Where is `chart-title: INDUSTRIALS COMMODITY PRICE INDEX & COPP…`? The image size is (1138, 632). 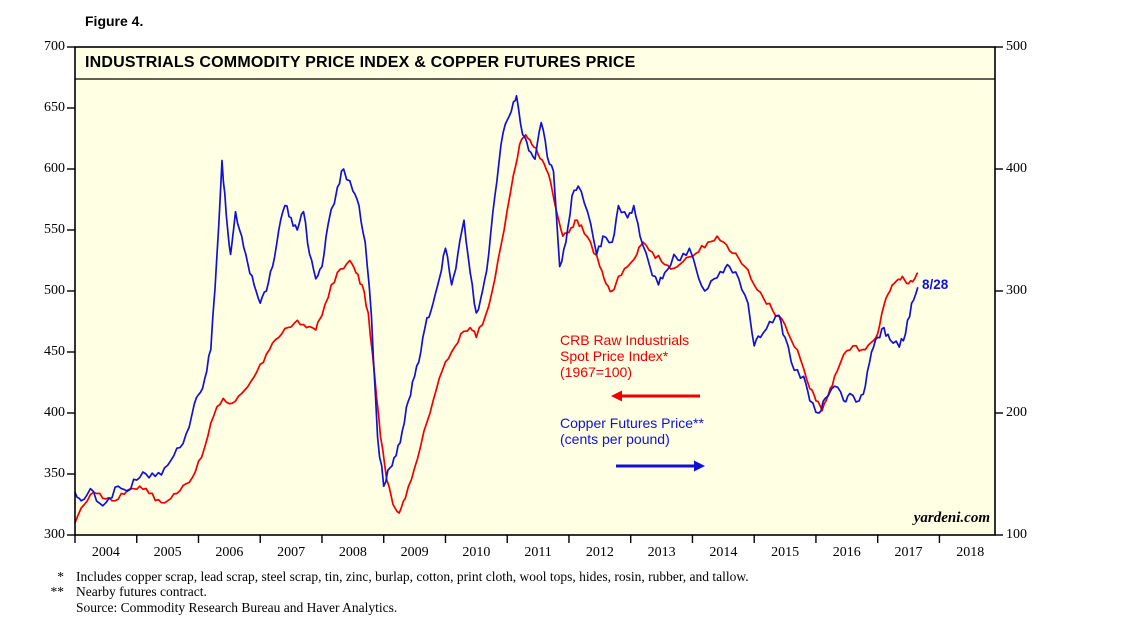 chart-title: INDUSTRIALS COMMODITY PRICE INDEX & COPP… is located at coordinates (360, 62).